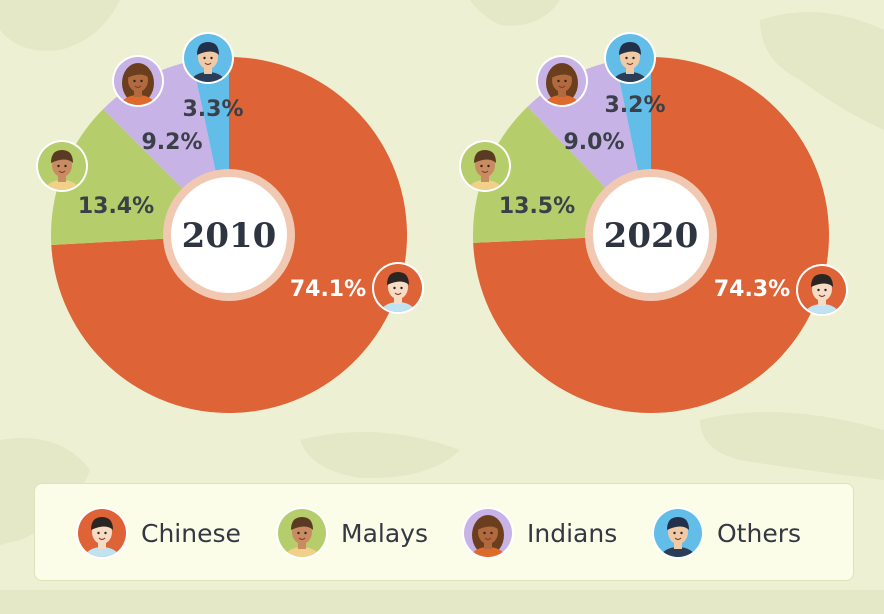 The width and height of the screenshot is (884, 614). What do you see at coordinates (759, 533) in the screenshot?
I see `legend-label-others: Others` at bounding box center [759, 533].